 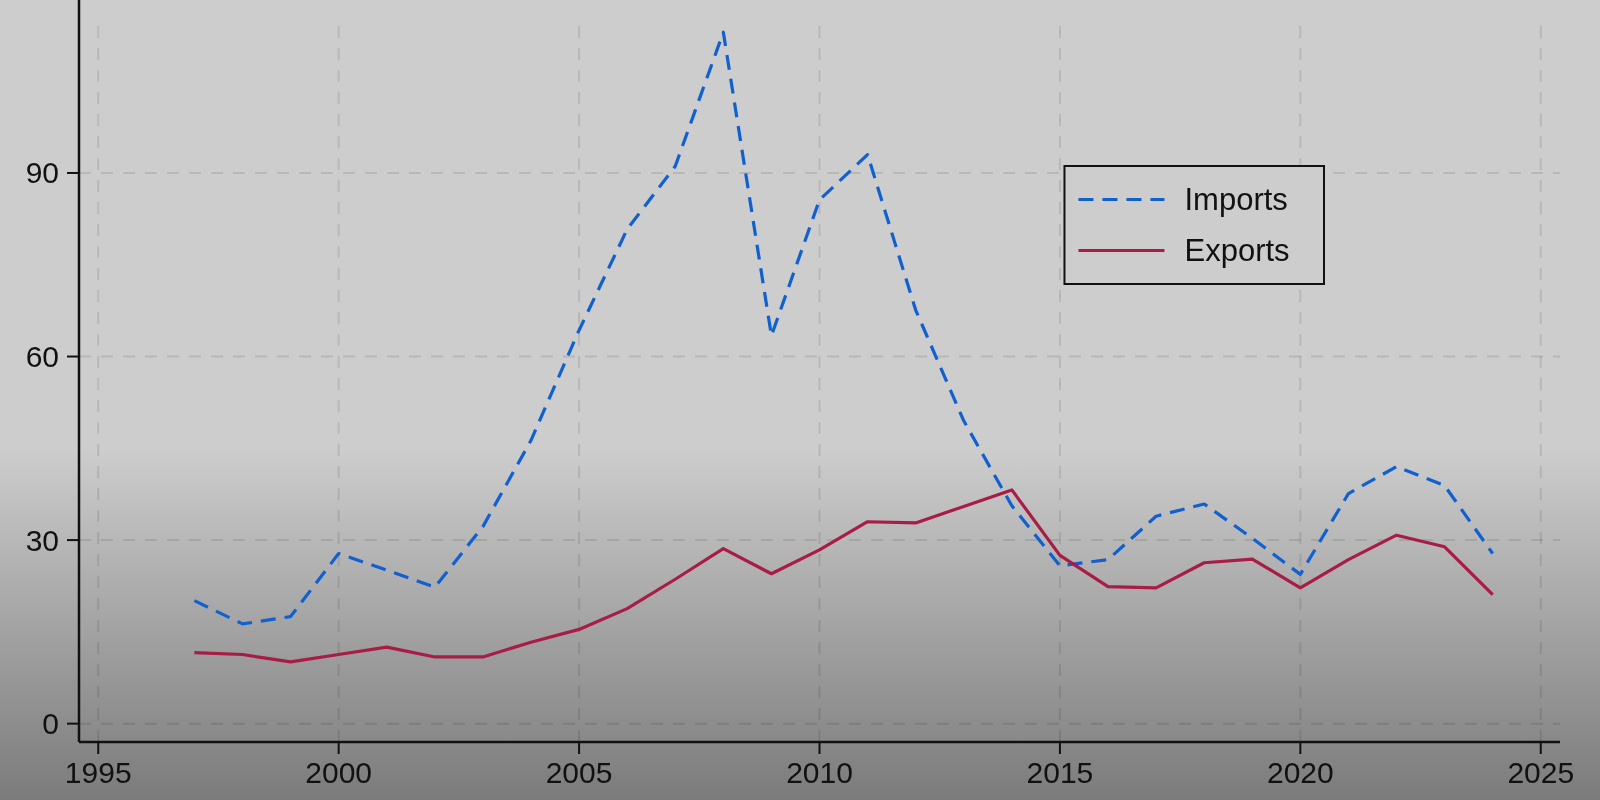 I want to click on x-tick-label: 2015, so click(x=1060, y=772).